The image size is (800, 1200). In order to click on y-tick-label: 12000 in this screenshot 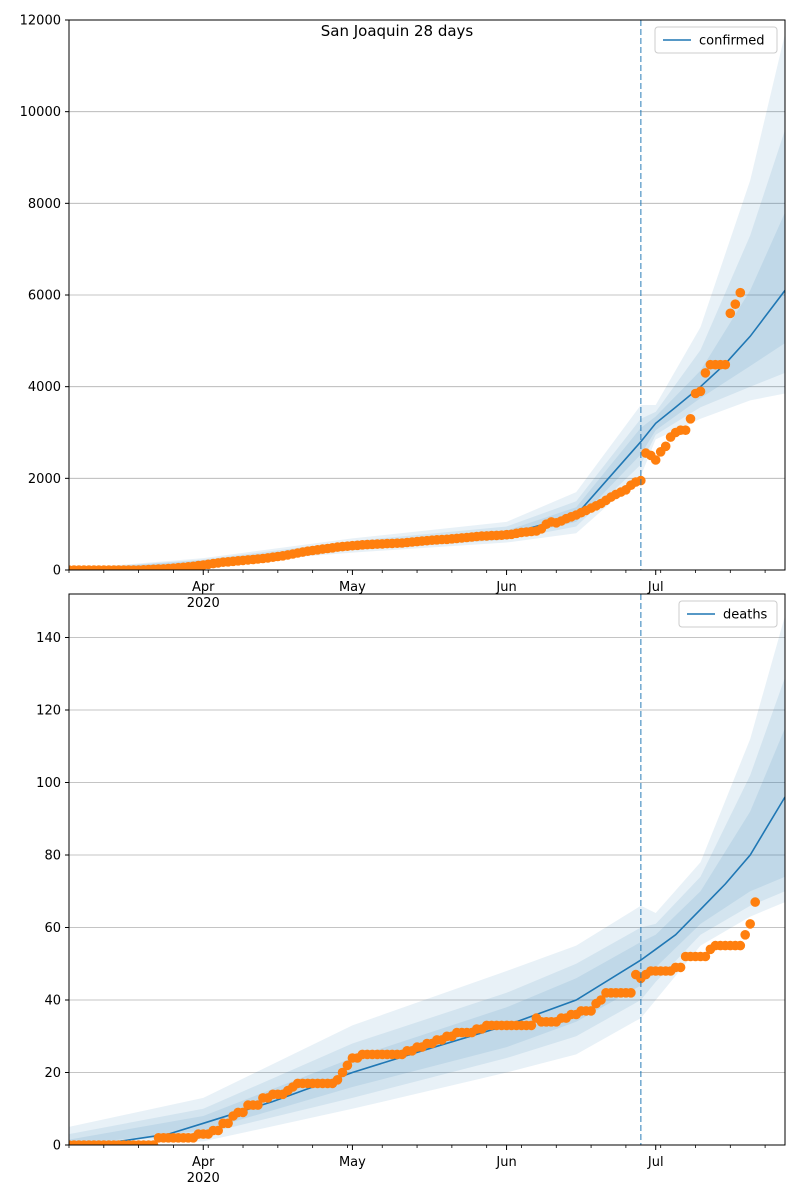, I will do `click(40, 21)`.